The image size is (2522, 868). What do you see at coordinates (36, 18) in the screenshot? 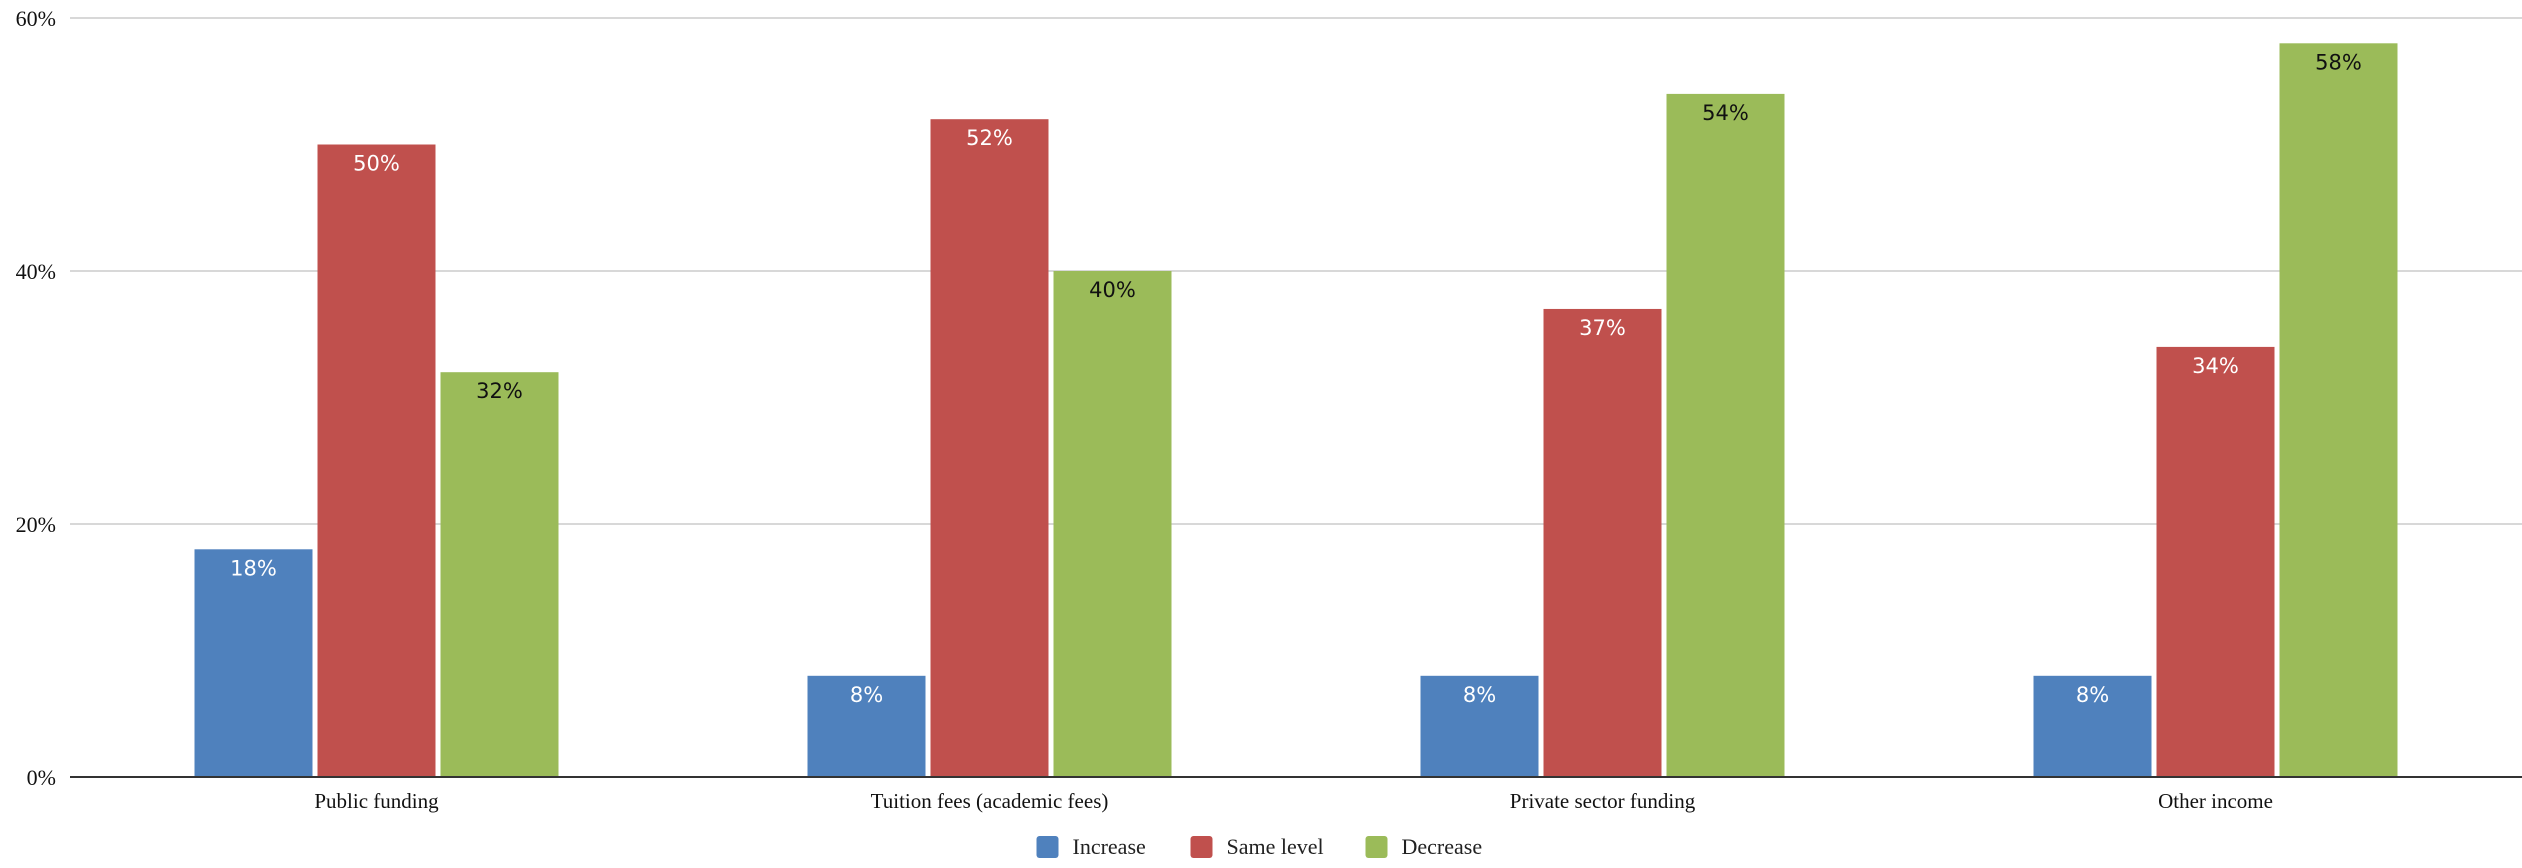
I see `y-tick-label: 60%` at bounding box center [36, 18].